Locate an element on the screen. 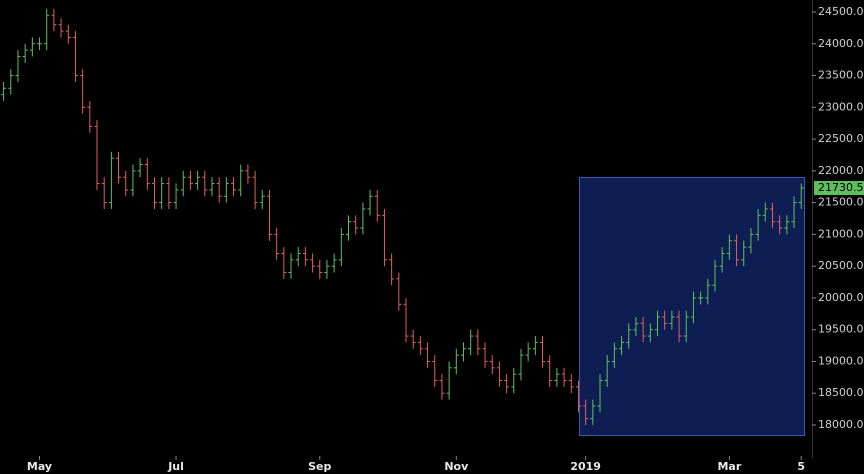 Image resolution: width=864 pixels, height=474 pixels. last-price-label: 21730.50 is located at coordinates (841, 187).